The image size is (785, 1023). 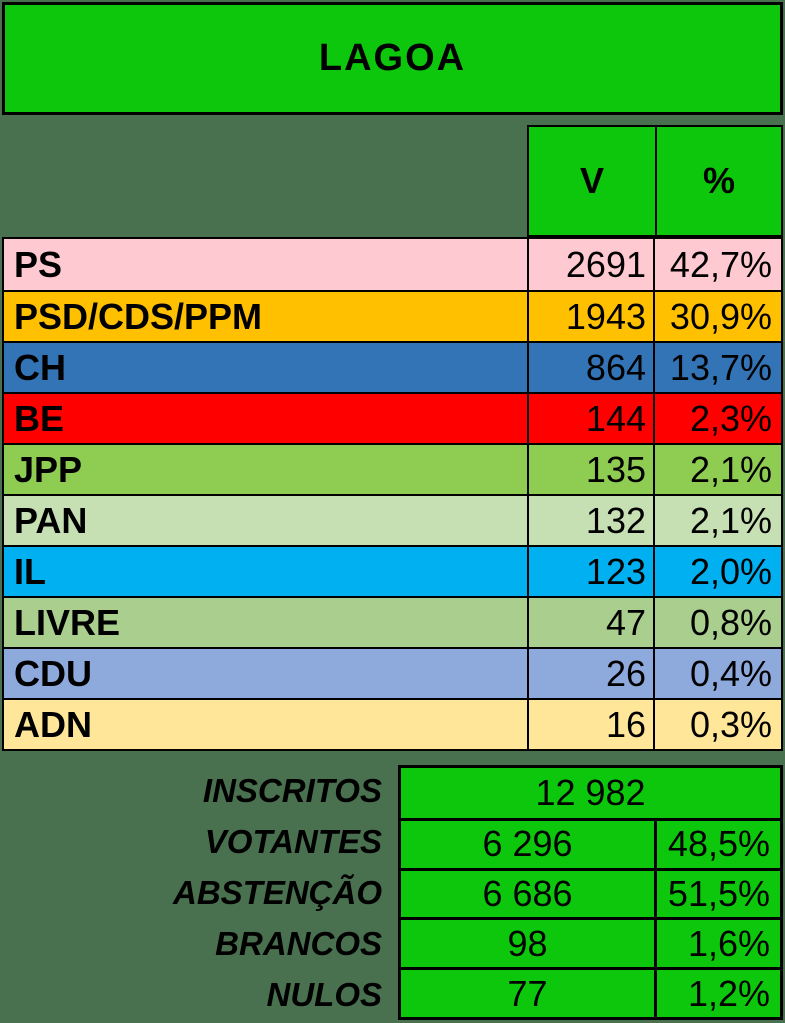 I want to click on summary-percent-cell: 48,5%, so click(x=717, y=844).